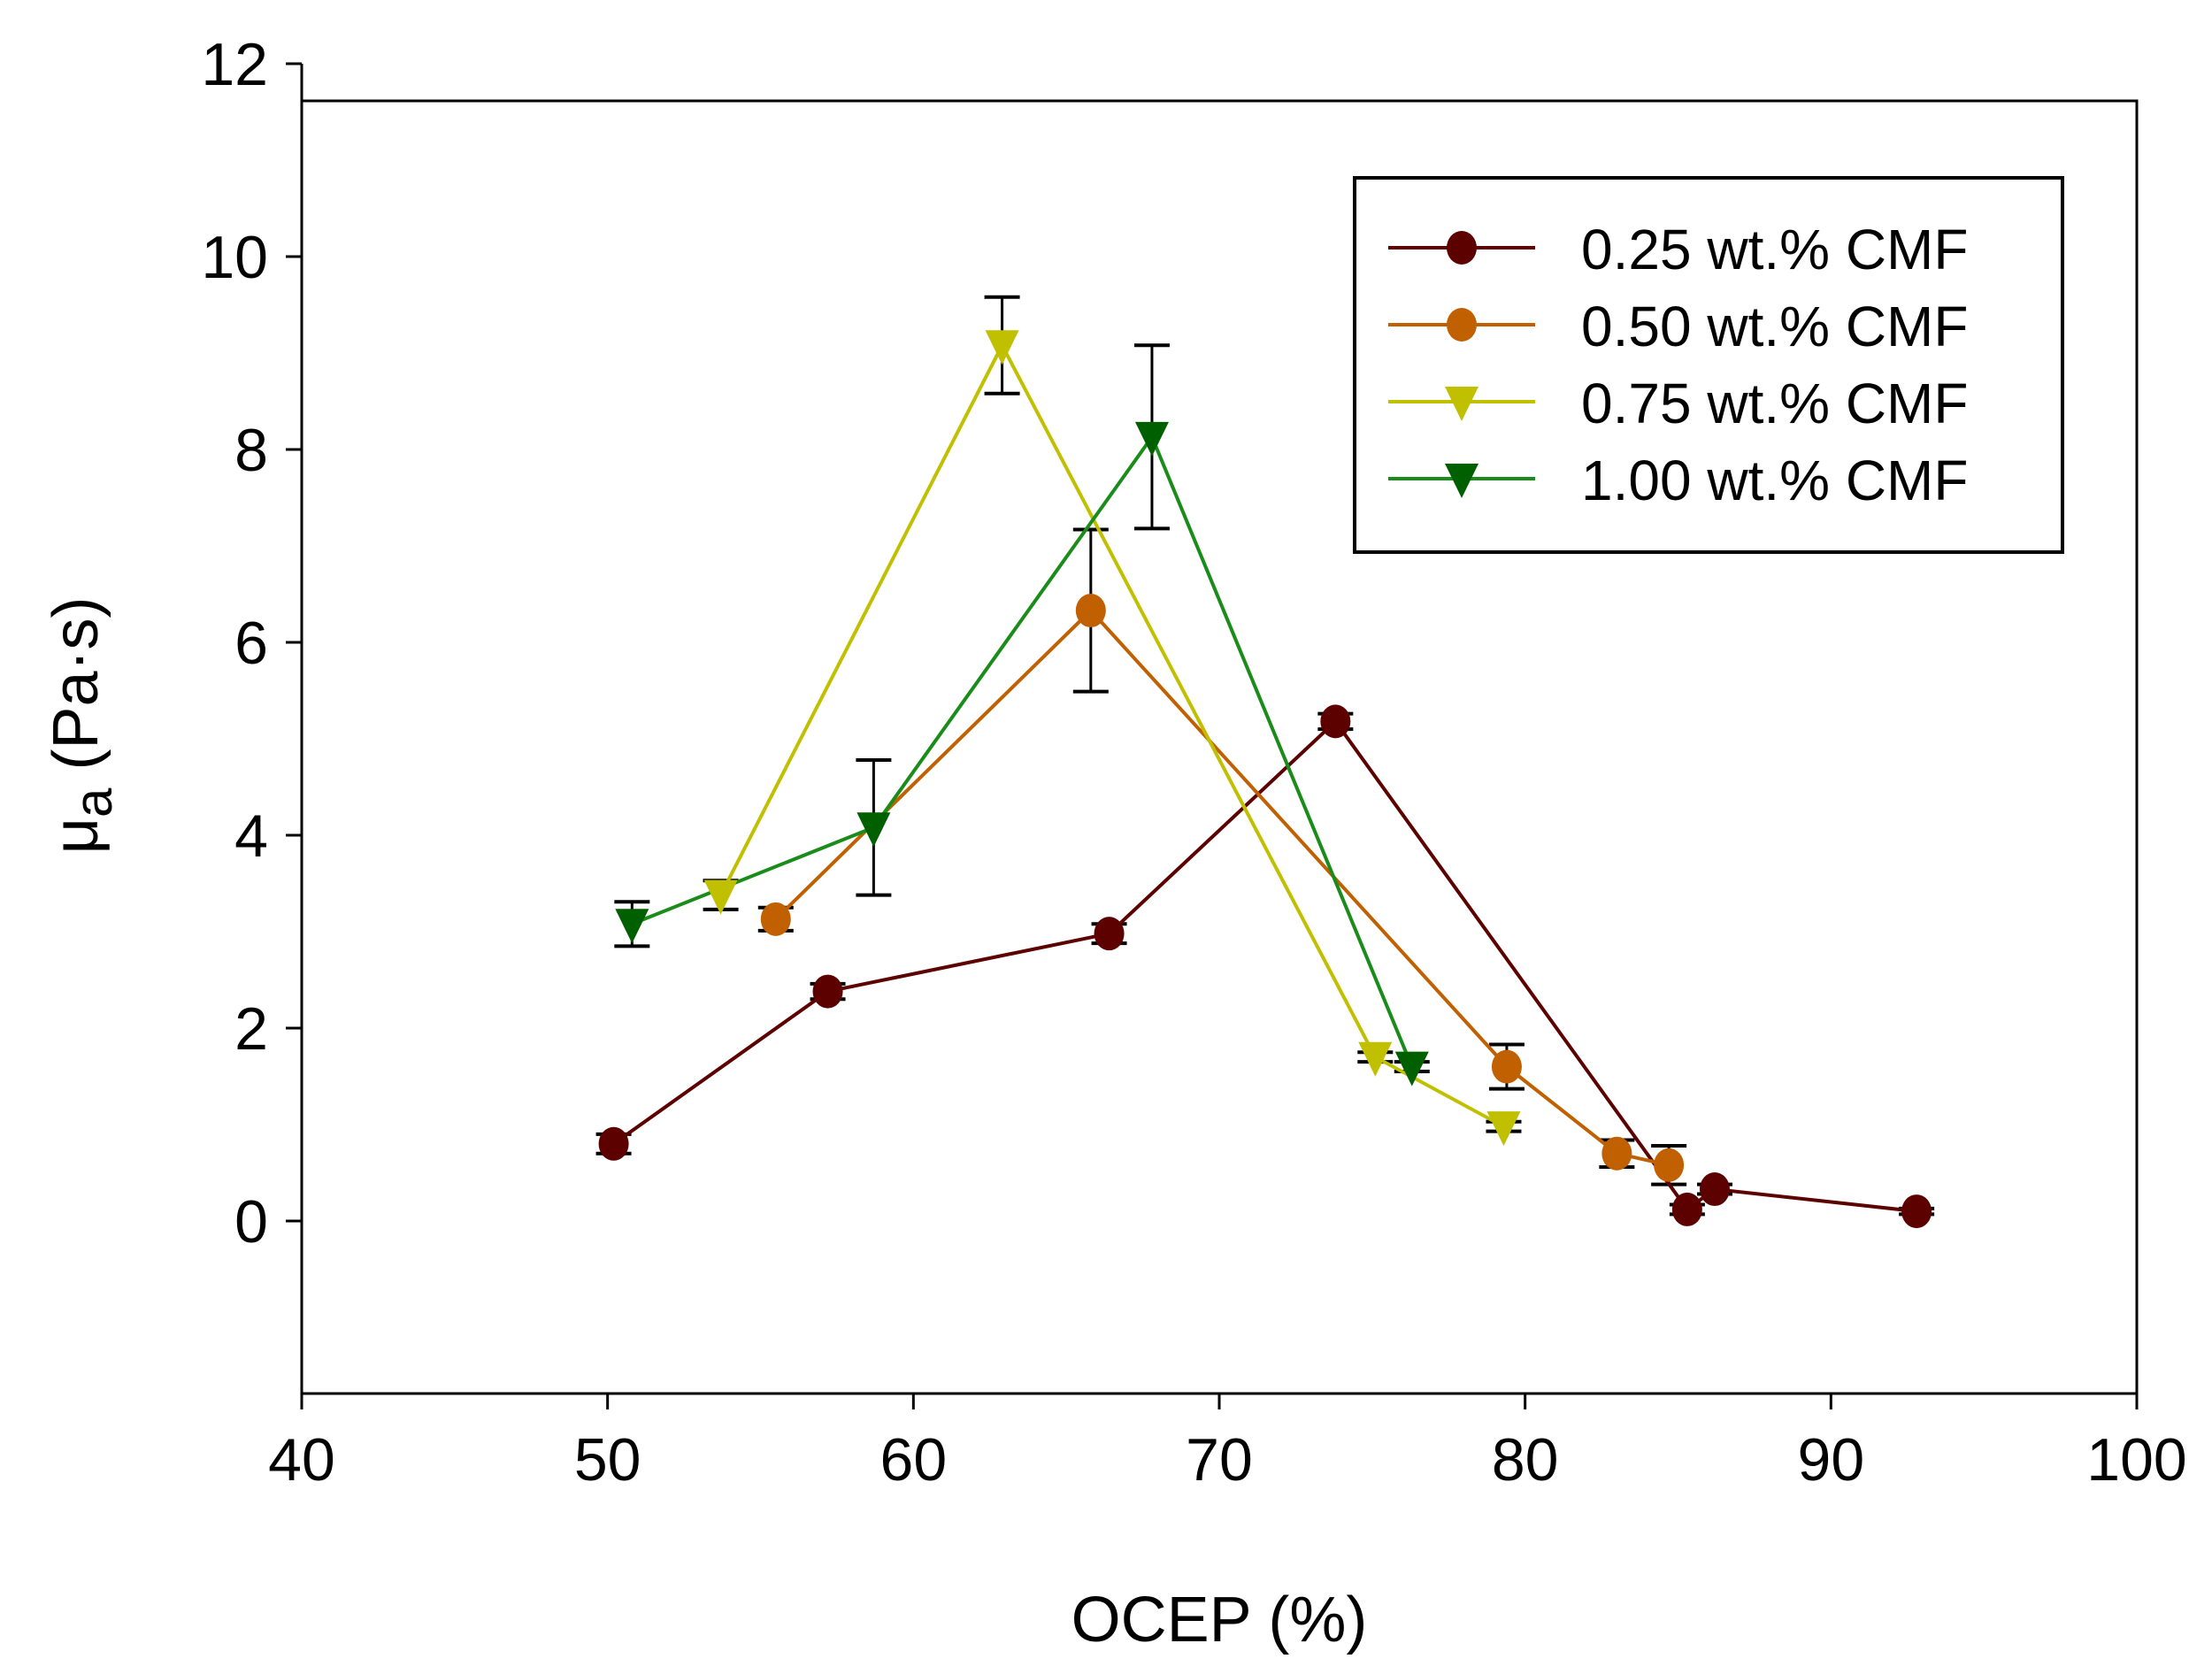 This screenshot has width=2212, height=1674. I want to click on y-tick-label: 4, so click(251, 836).